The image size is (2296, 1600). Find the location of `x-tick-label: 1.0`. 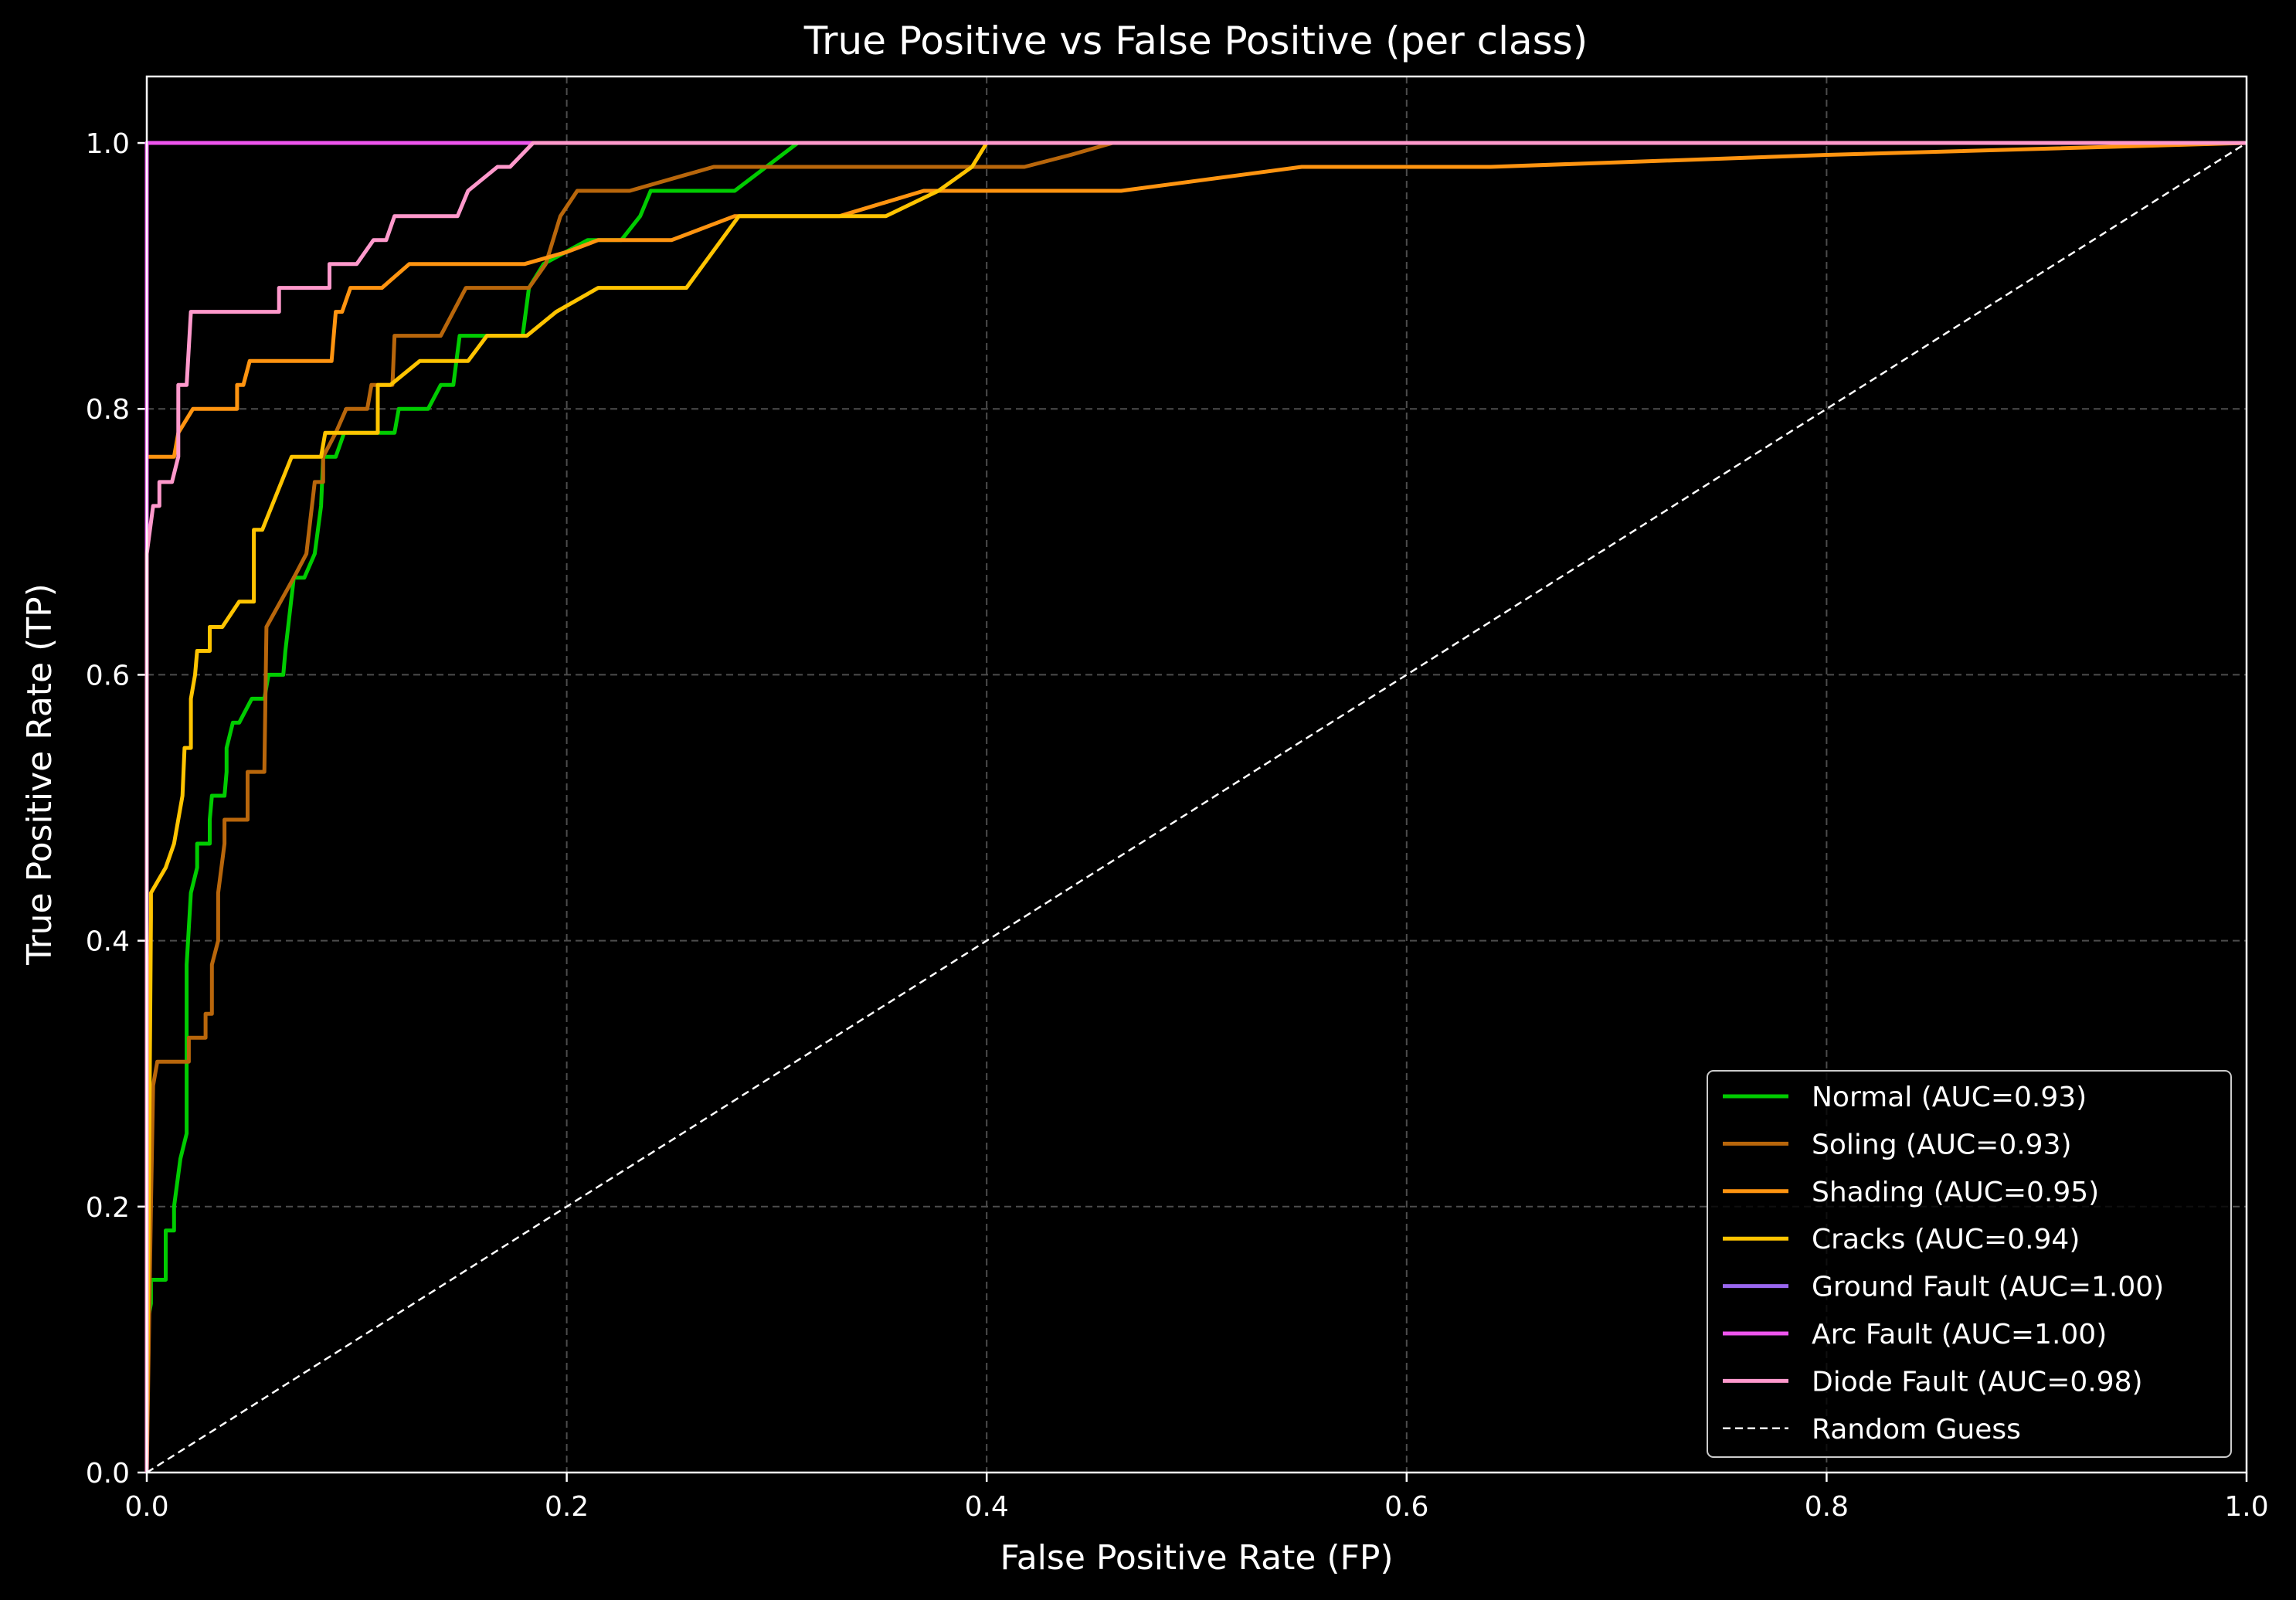

x-tick-label: 1.0 is located at coordinates (2246, 1507).